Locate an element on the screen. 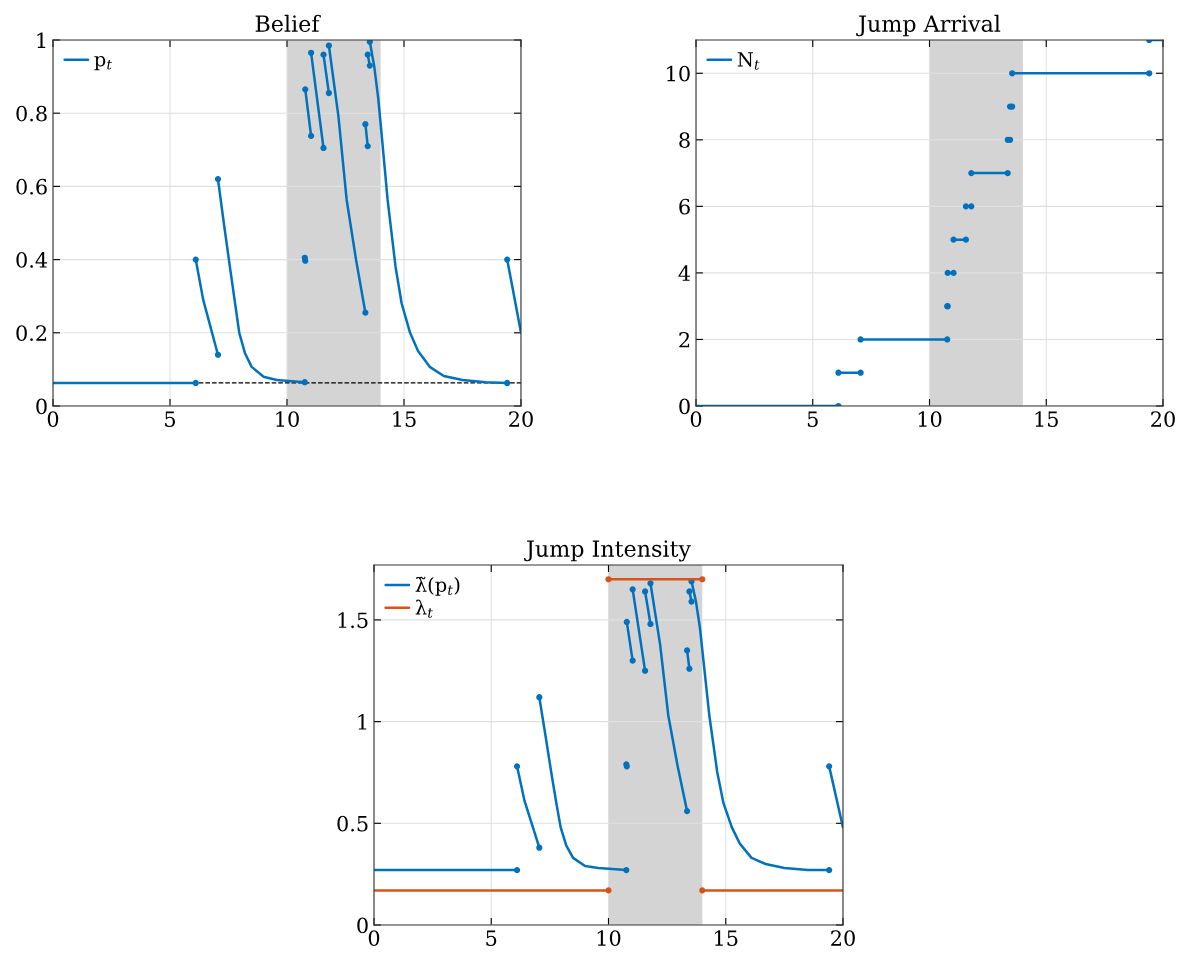  y-tick-label: 10 is located at coordinates (678, 73).